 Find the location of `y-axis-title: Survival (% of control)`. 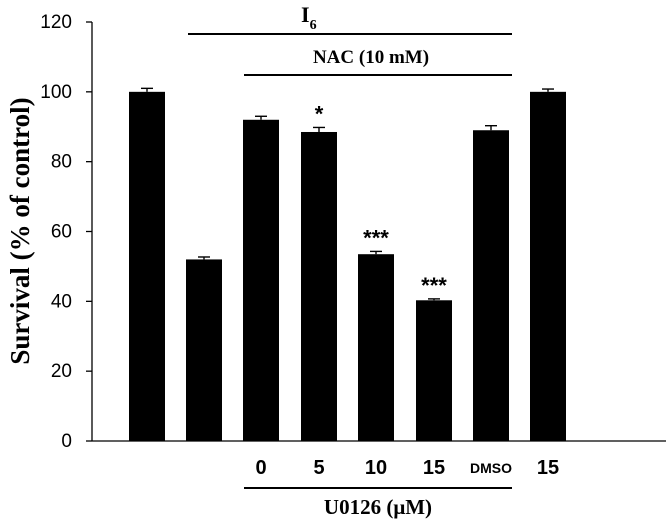

y-axis-title: Survival (% of control) is located at coordinates (20, 230).